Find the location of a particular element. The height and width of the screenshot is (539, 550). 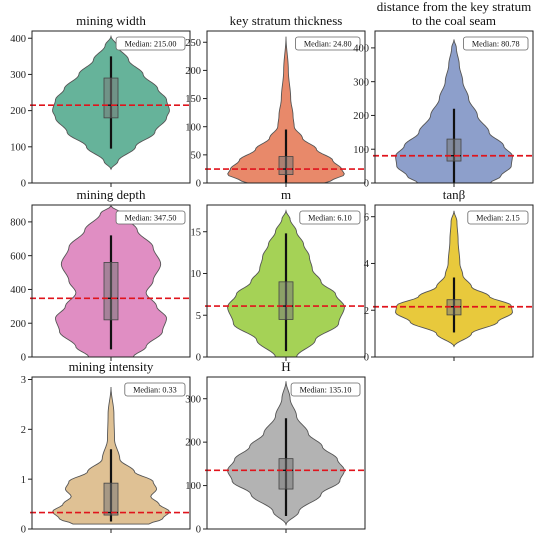

subplot-title: mining depth is located at coordinates (111, 194).